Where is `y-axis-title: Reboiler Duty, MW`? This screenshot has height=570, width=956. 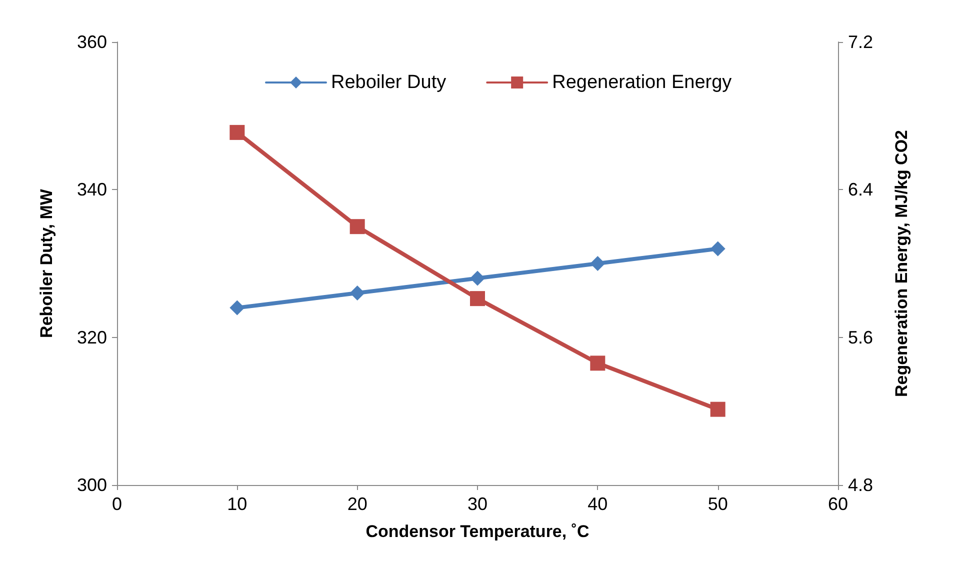 y-axis-title: Reboiler Duty, MW is located at coordinates (46, 263).